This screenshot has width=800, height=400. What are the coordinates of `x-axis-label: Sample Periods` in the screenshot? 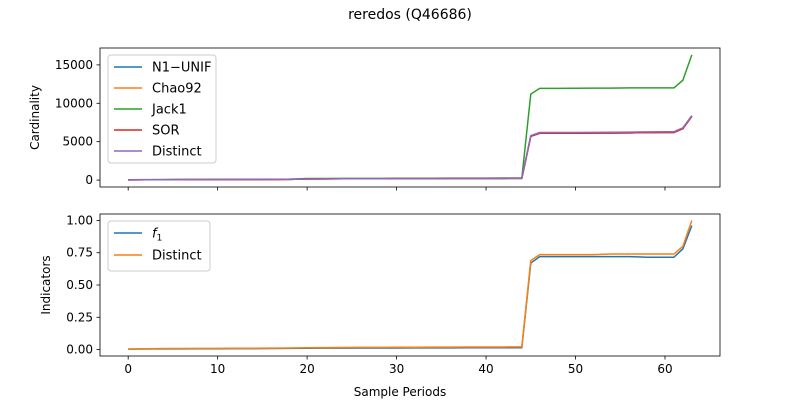 It's located at (400, 392).